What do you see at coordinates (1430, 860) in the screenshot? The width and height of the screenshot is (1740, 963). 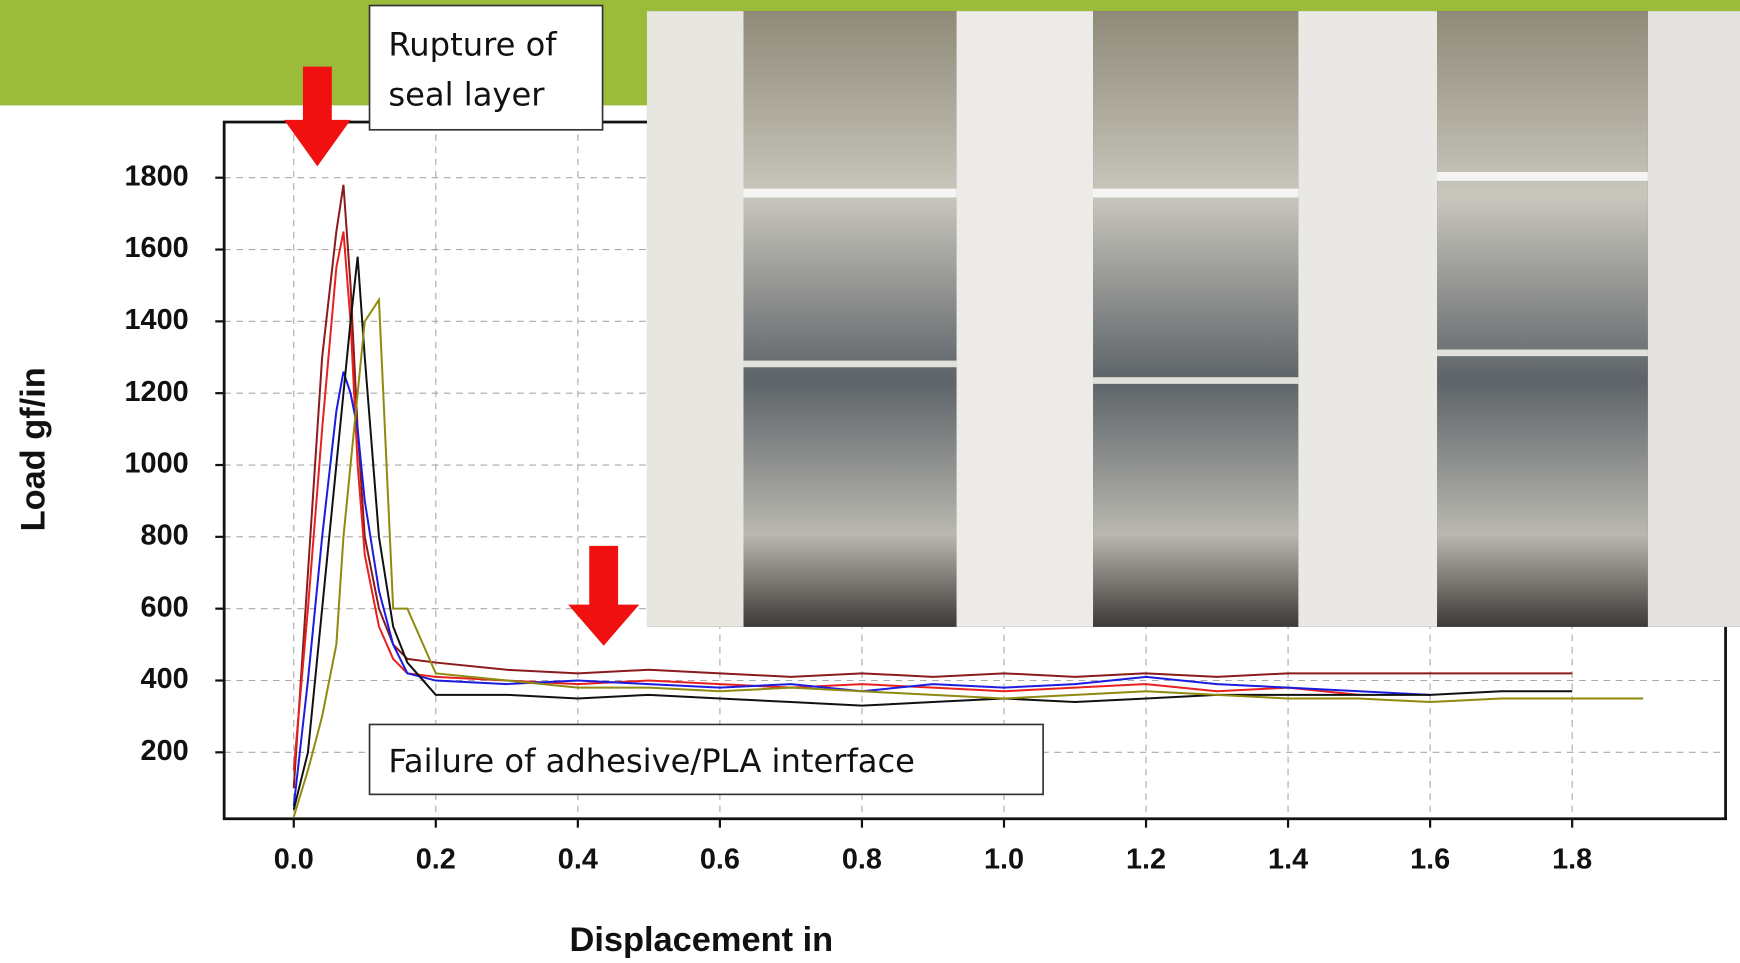 I see `x-tick-label: 1.6` at bounding box center [1430, 860].